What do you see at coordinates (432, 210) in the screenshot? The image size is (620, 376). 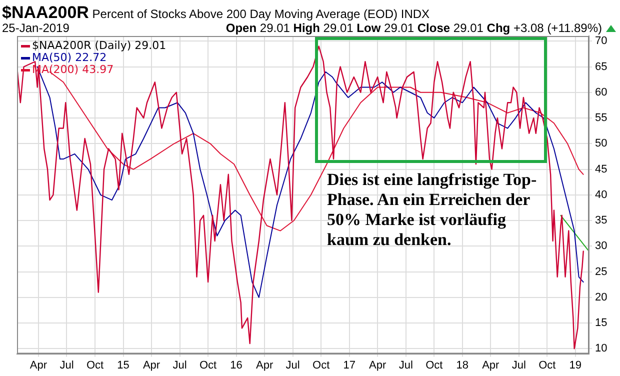 I see `annotation: Dies ist eine langfristige Top-Phase. An ein Erreichen der 50% Marke ist vorläufig kaum zu denken.` at bounding box center [432, 210].